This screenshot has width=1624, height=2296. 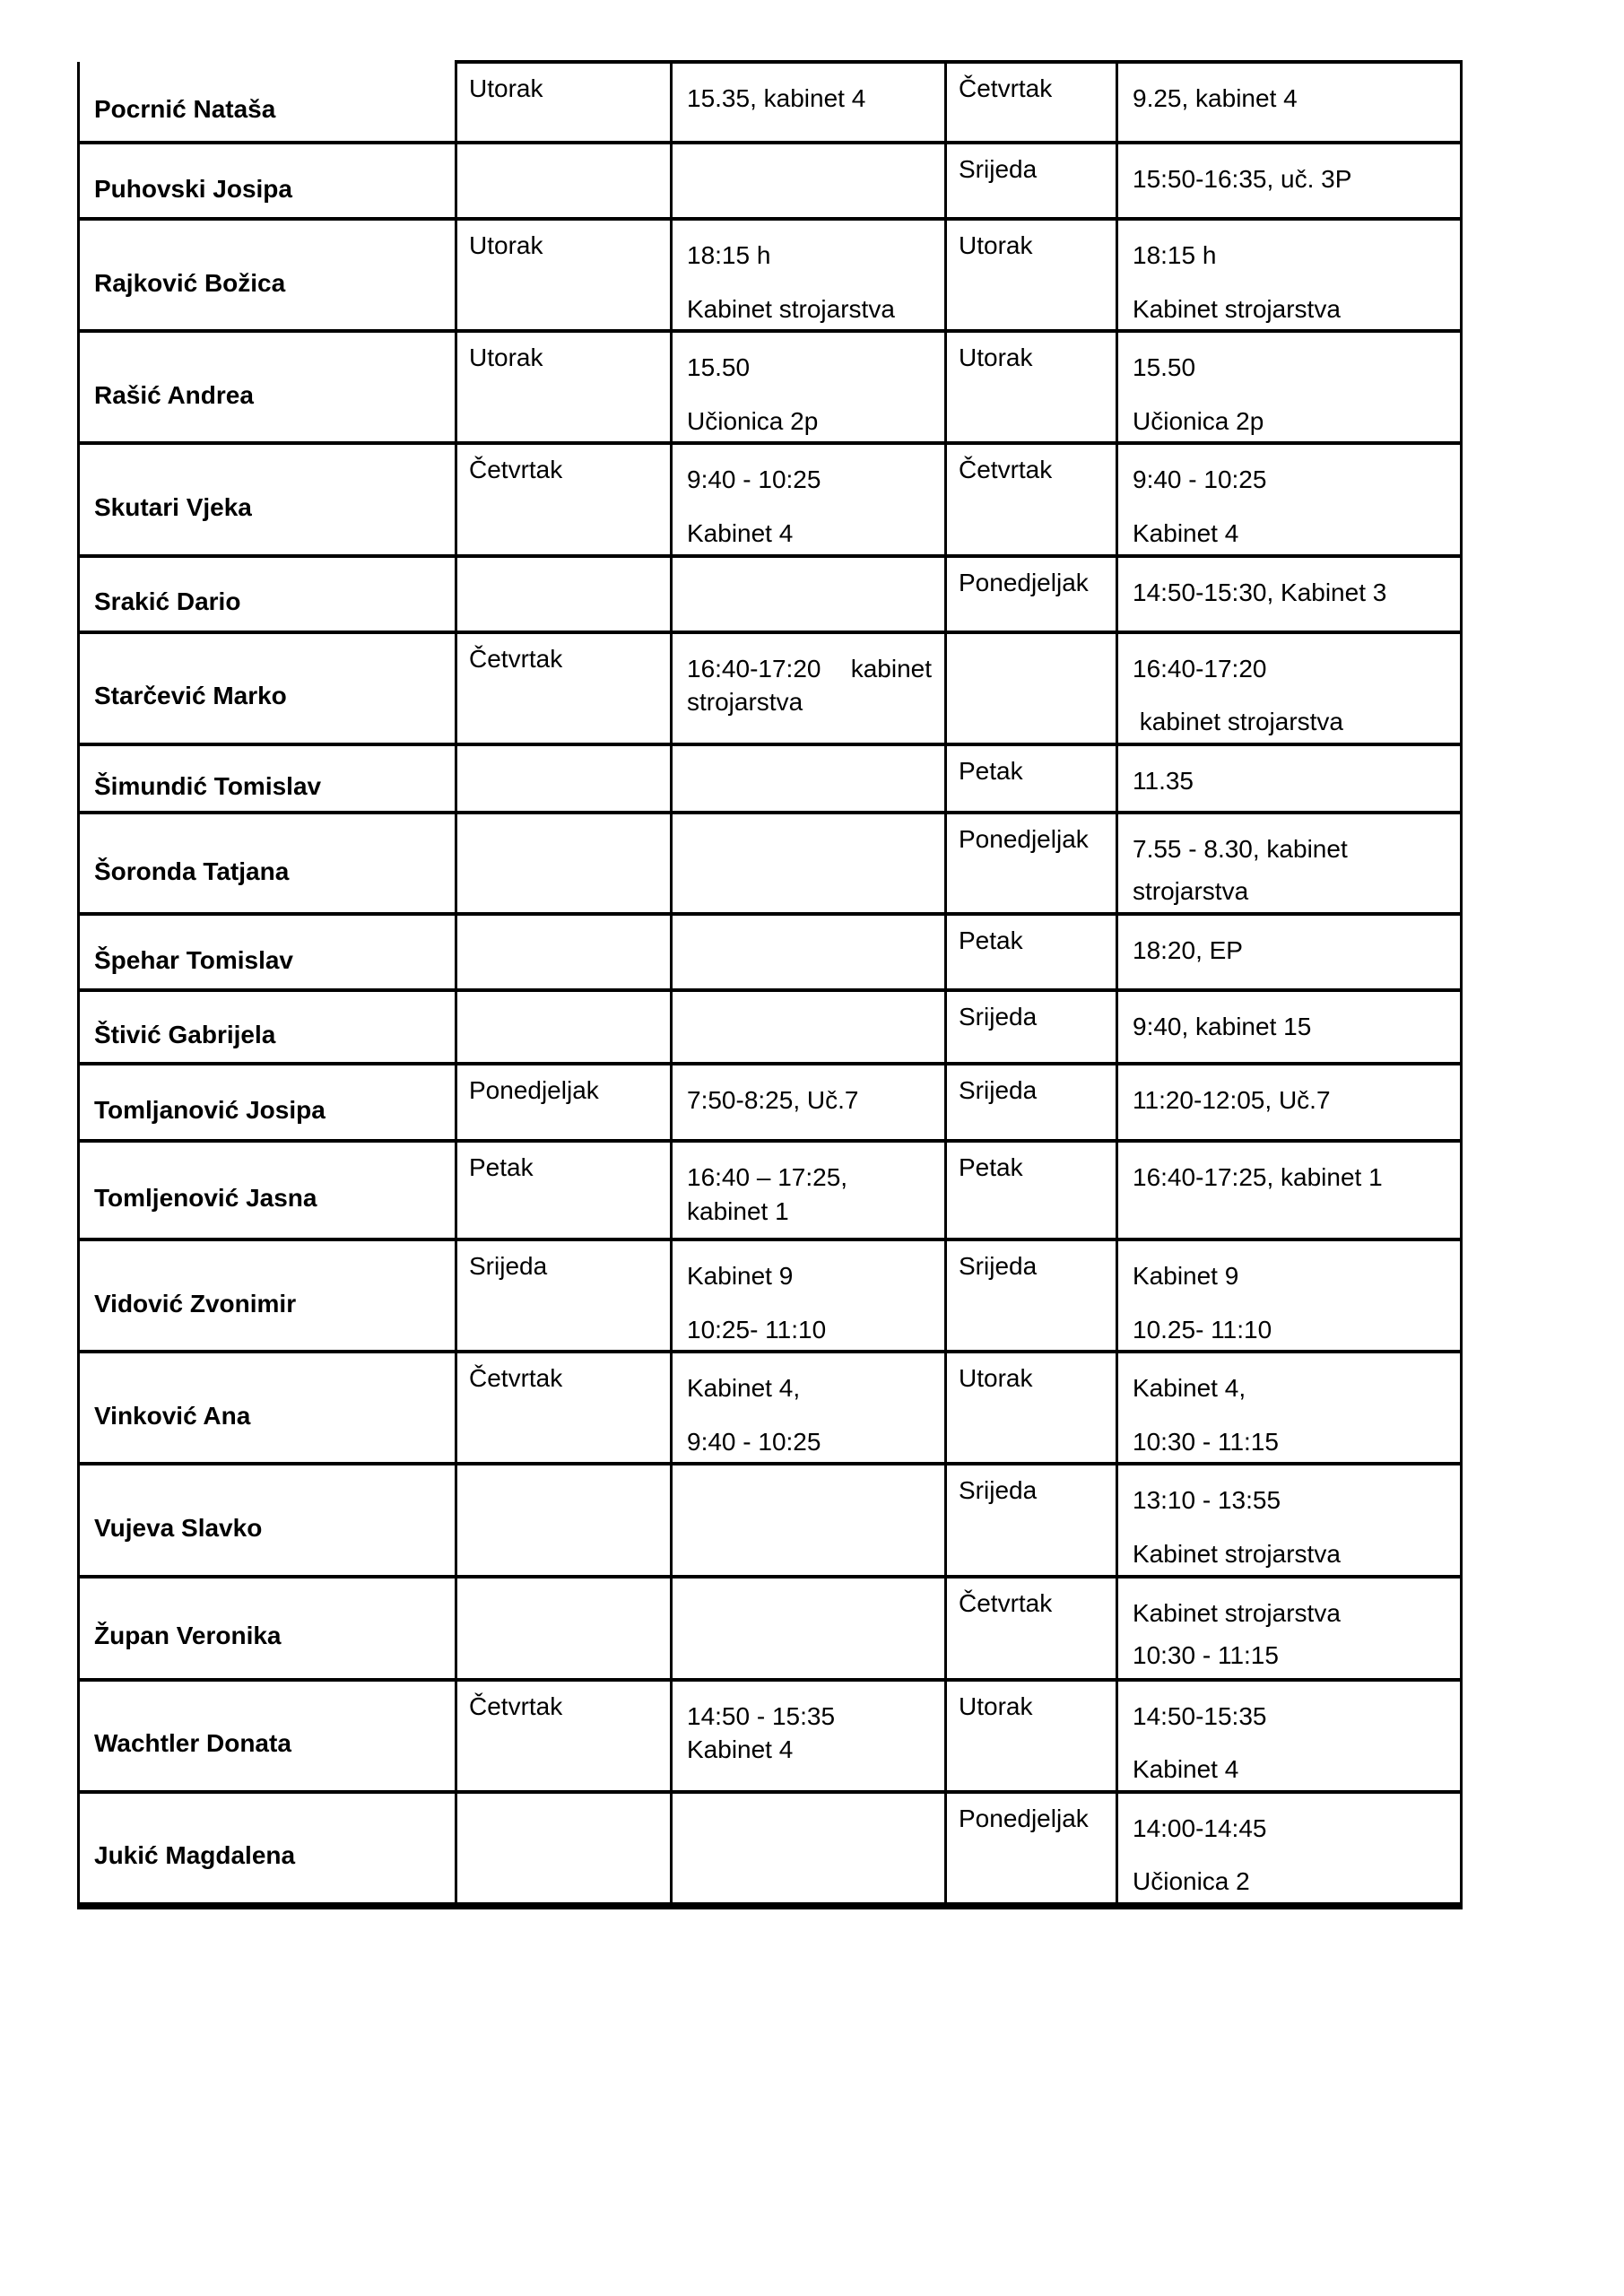 What do you see at coordinates (267, 593) in the screenshot?
I see `teacher-name-cell: Srakić Dario` at bounding box center [267, 593].